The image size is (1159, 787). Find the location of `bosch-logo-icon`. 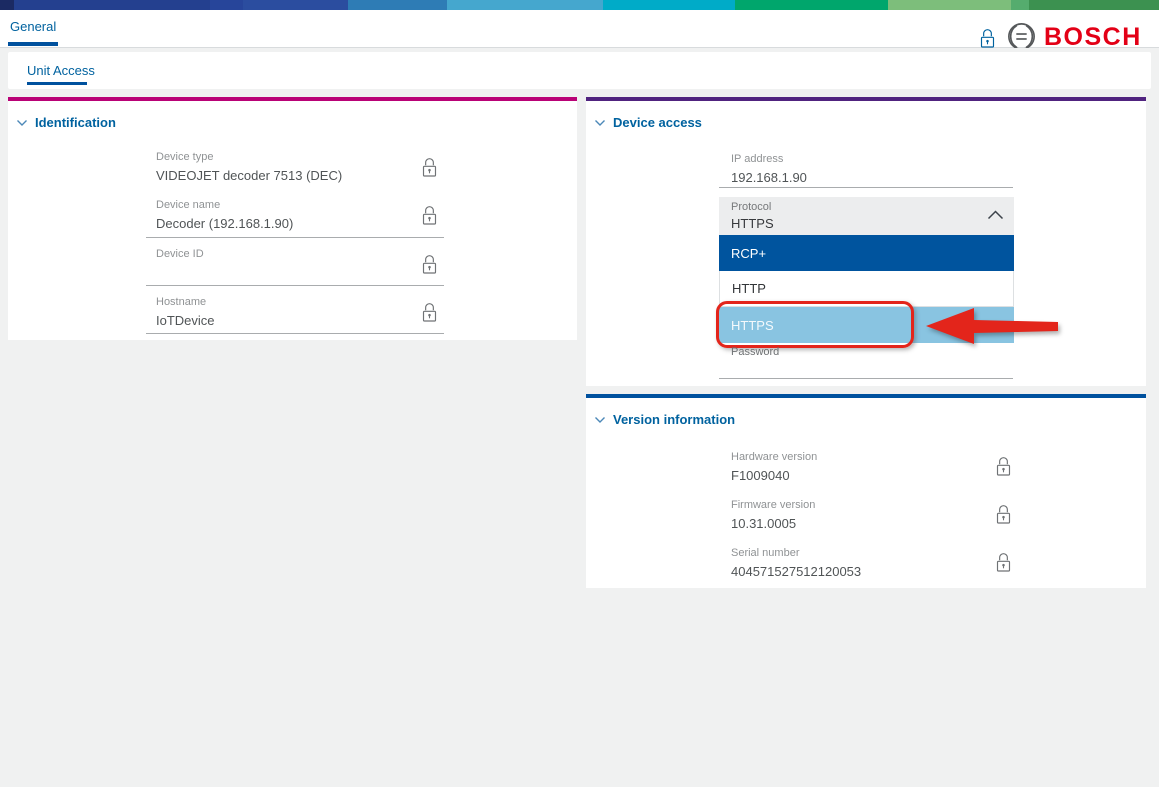

bosch-logo-icon is located at coordinates (1021, 36).